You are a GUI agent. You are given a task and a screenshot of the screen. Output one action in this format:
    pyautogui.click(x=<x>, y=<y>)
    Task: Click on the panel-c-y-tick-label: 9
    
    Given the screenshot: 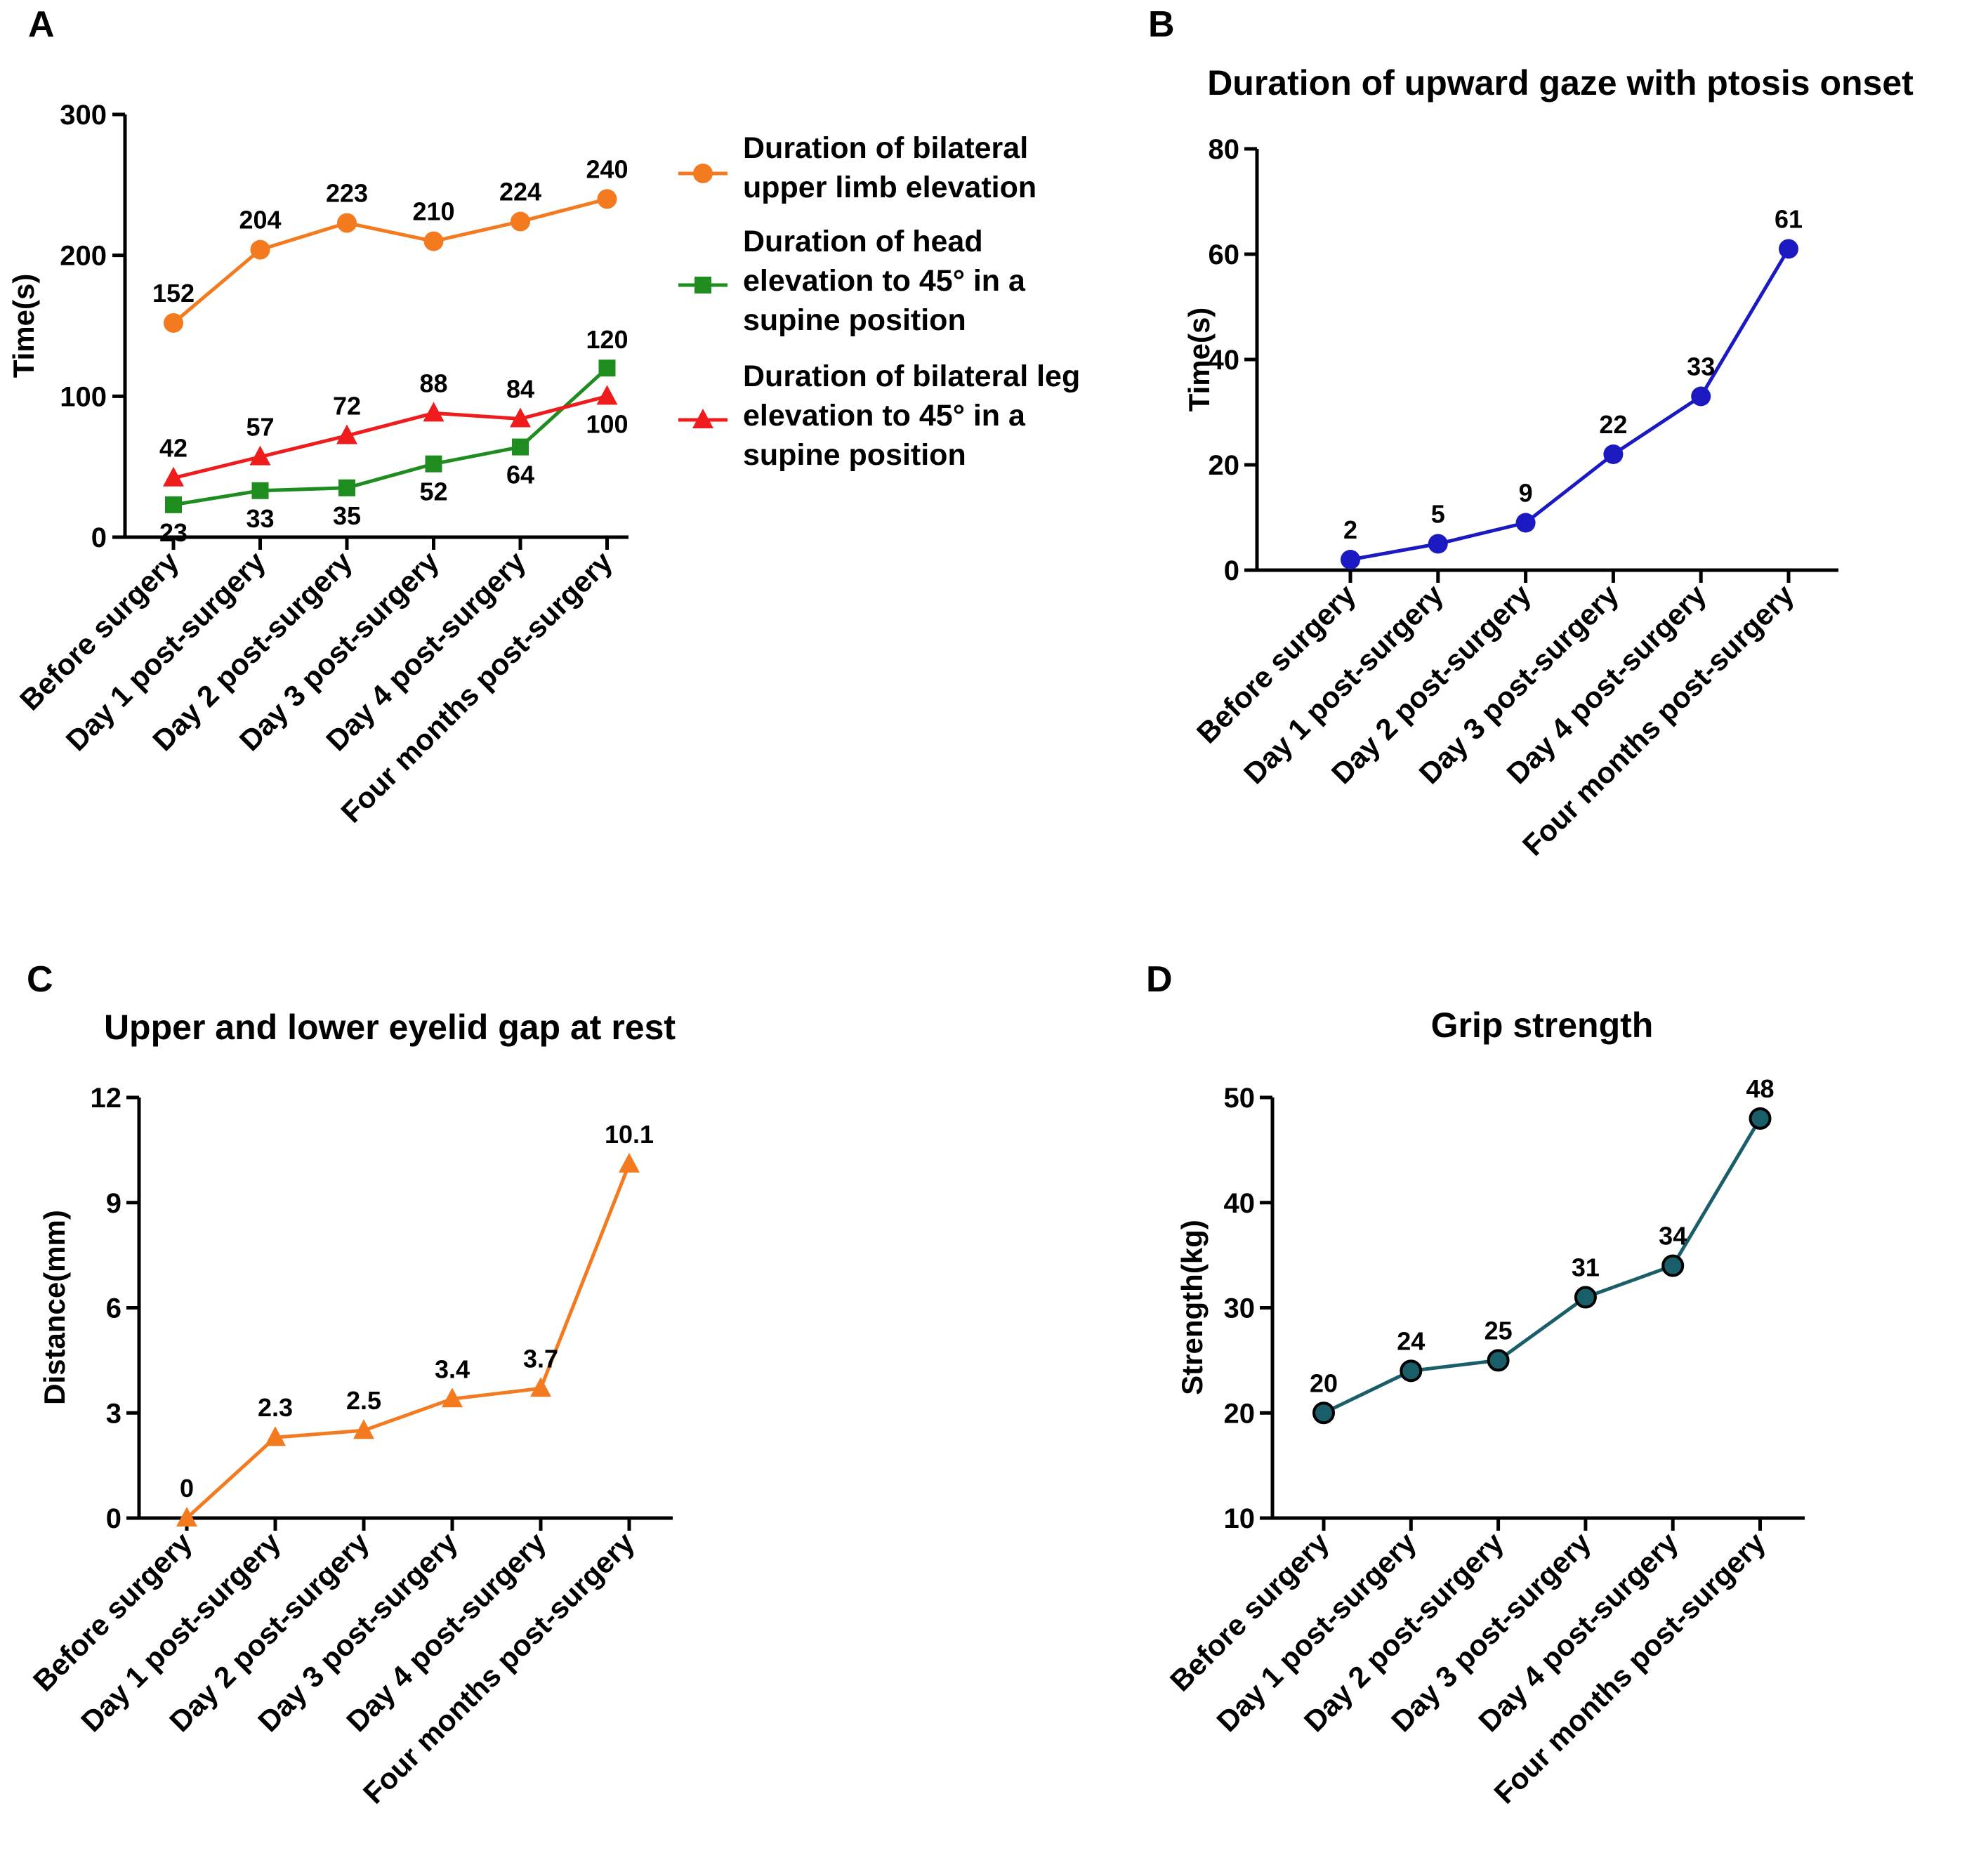 What is the action you would take?
    pyautogui.click(x=114, y=1203)
    